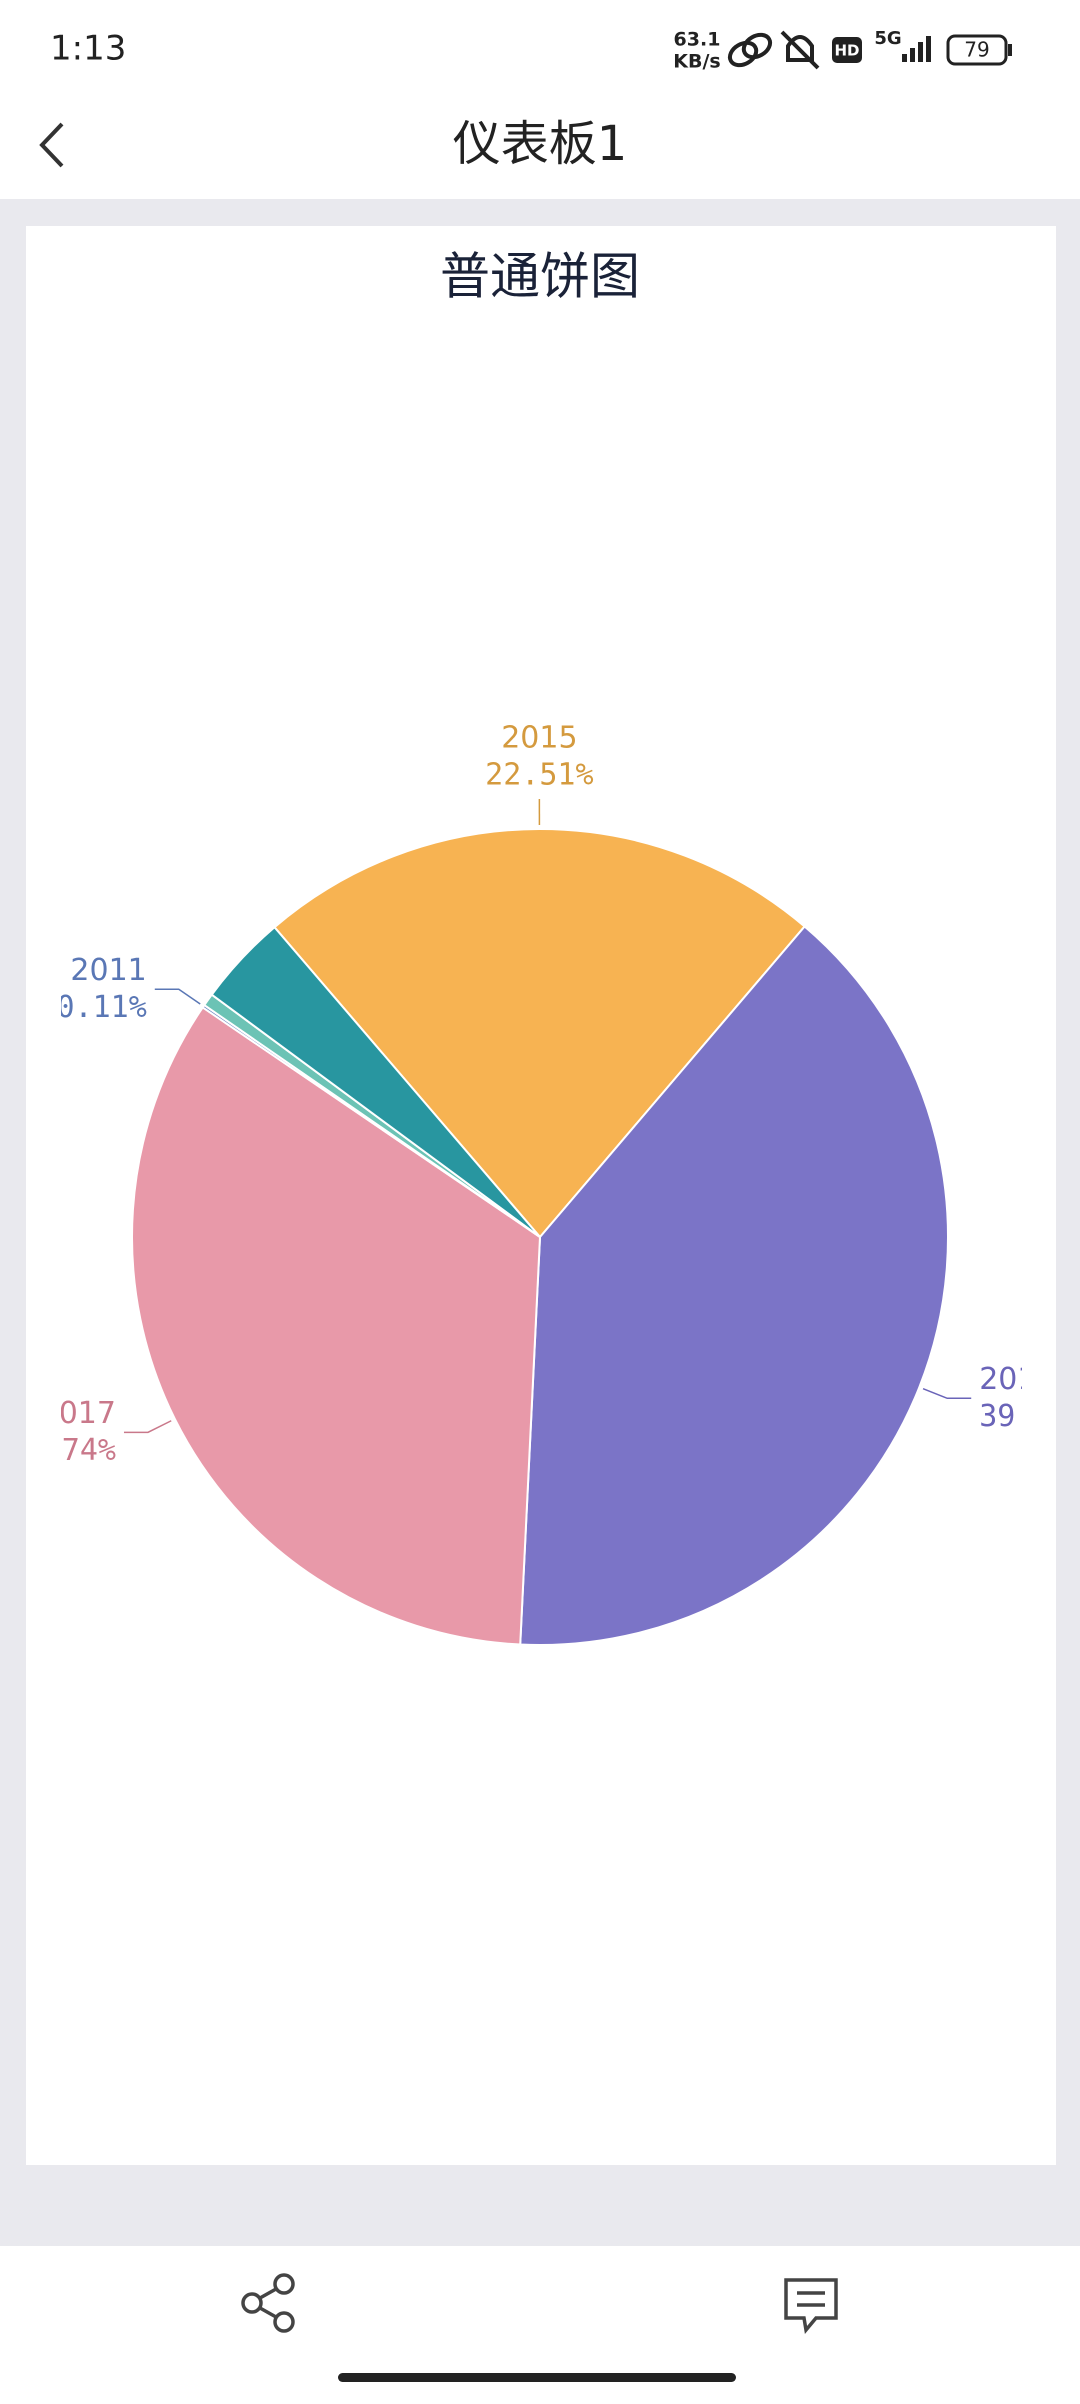 The height and width of the screenshot is (2404, 1080). What do you see at coordinates (88, 49) in the screenshot?
I see `status-time: 1:13` at bounding box center [88, 49].